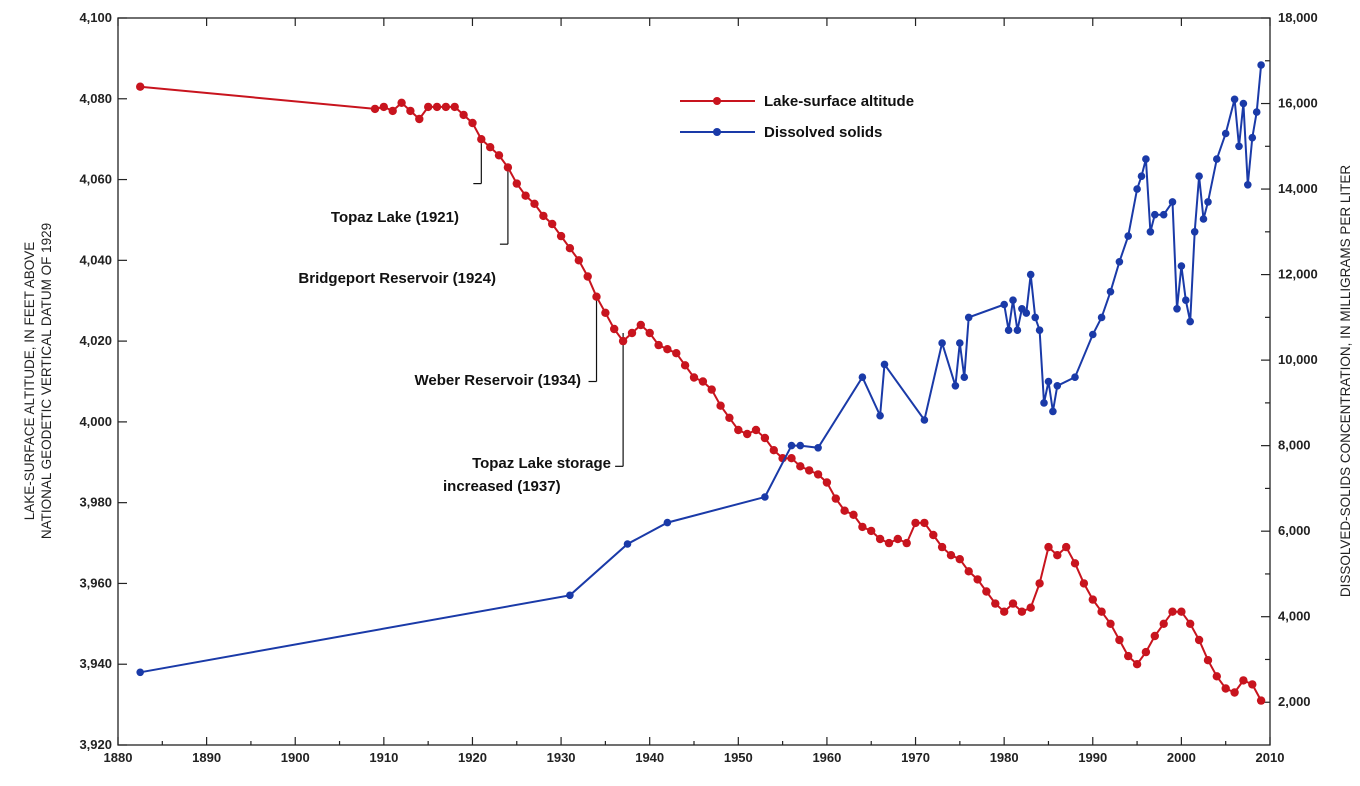  Describe the element at coordinates (1294, 616) in the screenshot. I see `y-right-tick-label: 4,000` at that location.